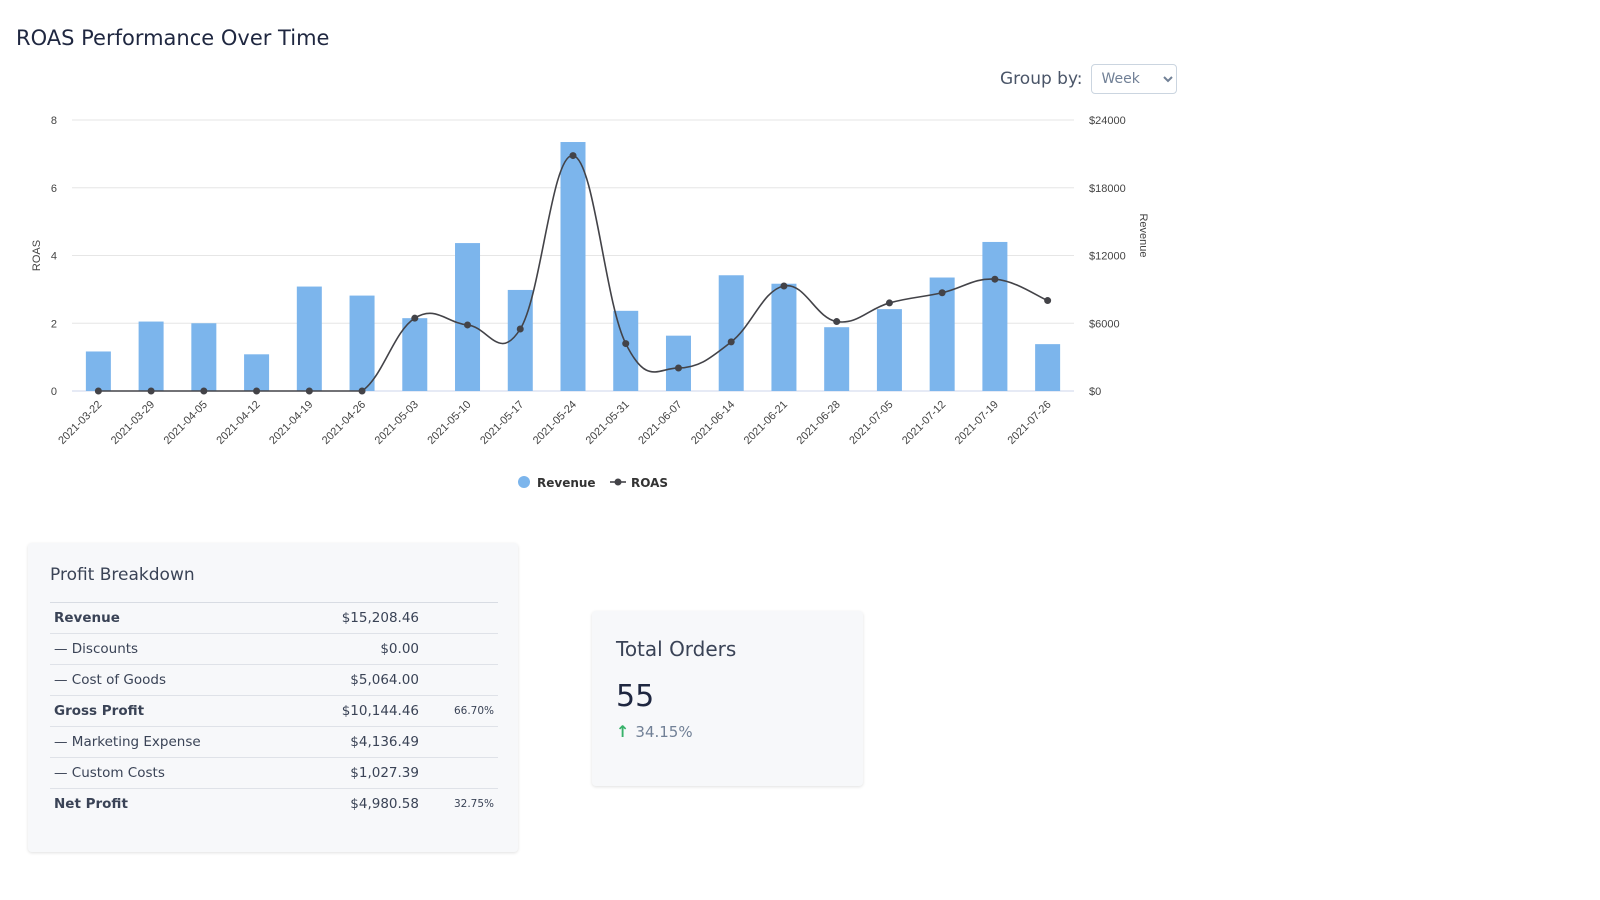  I want to click on profit-row: — Custom Costs $1,027.39, so click(274, 773).